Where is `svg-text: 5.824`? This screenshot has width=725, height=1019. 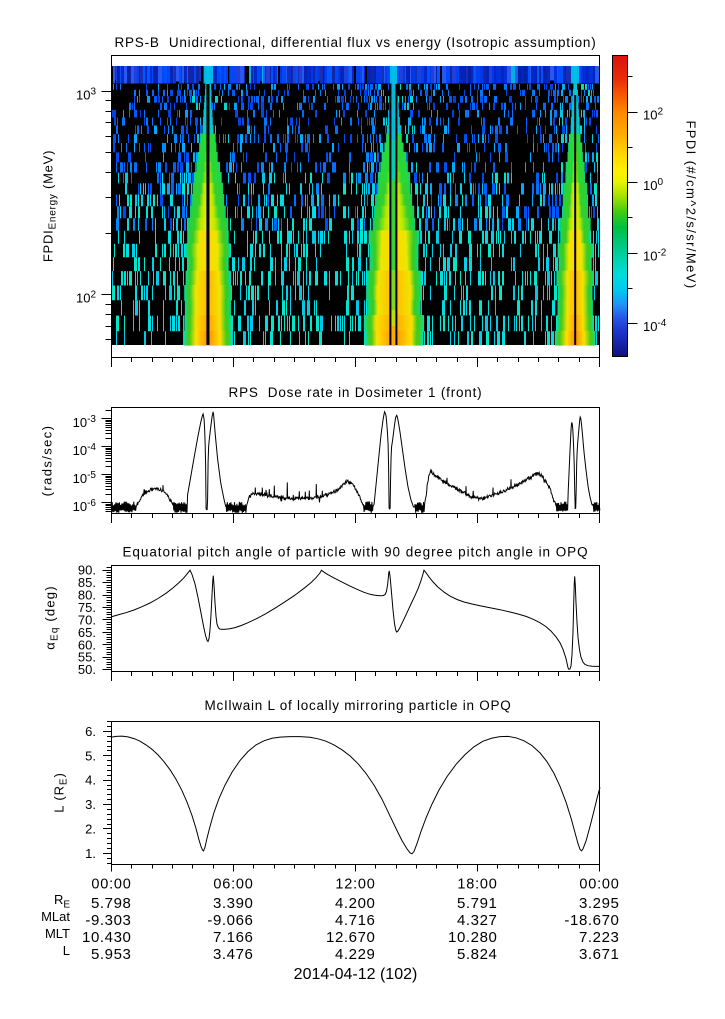
svg-text: 5.824 is located at coordinates (477, 954).